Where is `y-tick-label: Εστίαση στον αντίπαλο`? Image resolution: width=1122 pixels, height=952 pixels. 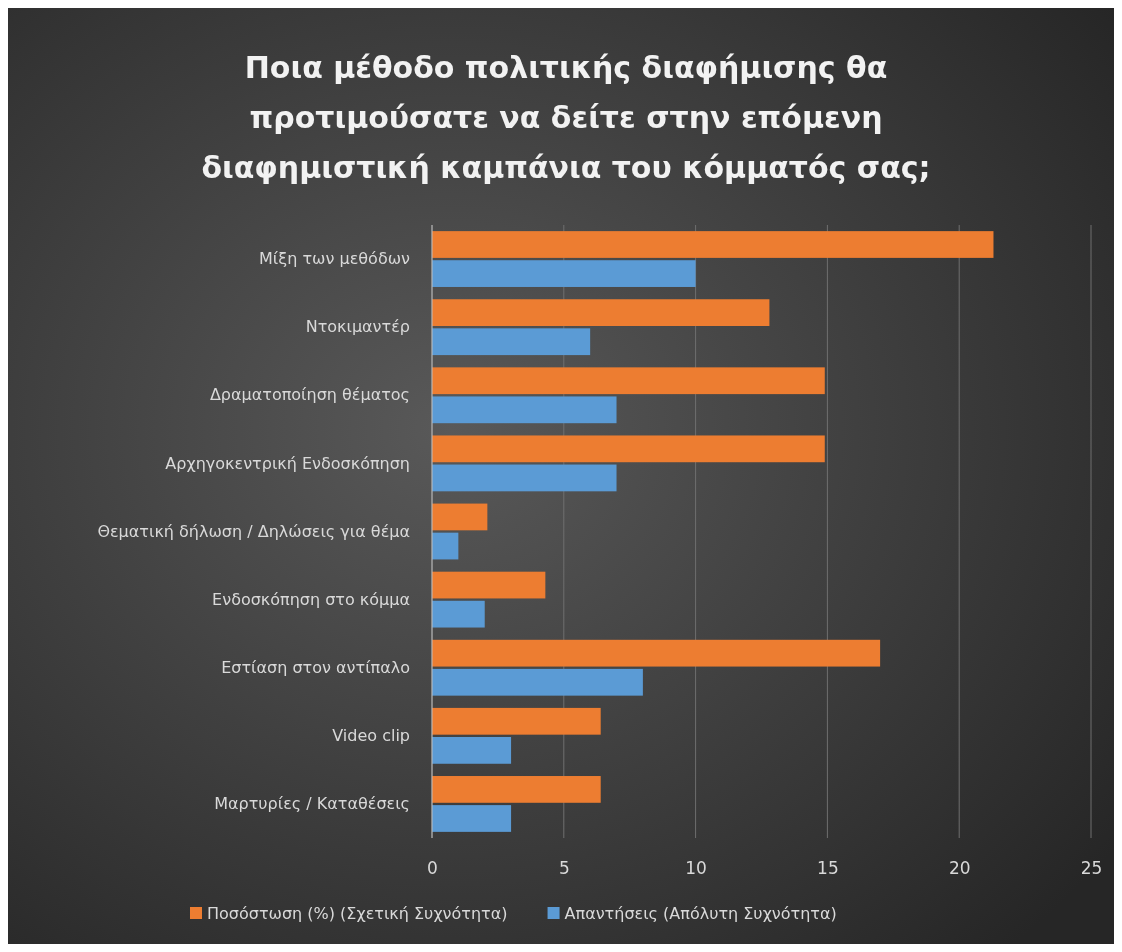
y-tick-label: Εστίαση στον αντίπαλο is located at coordinates (315, 667).